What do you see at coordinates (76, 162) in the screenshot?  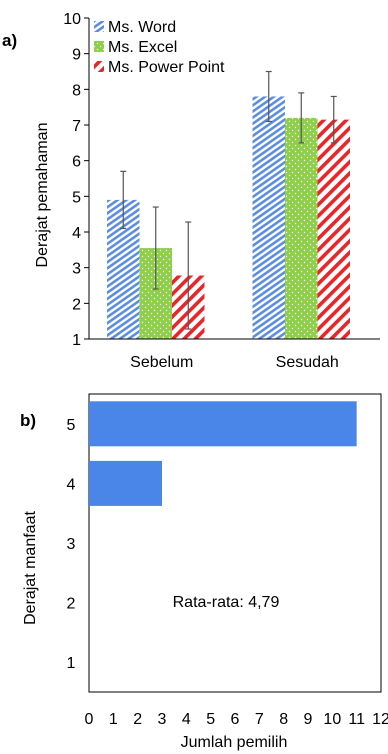 I see `chart-a-y-tick-label: 6` at bounding box center [76, 162].